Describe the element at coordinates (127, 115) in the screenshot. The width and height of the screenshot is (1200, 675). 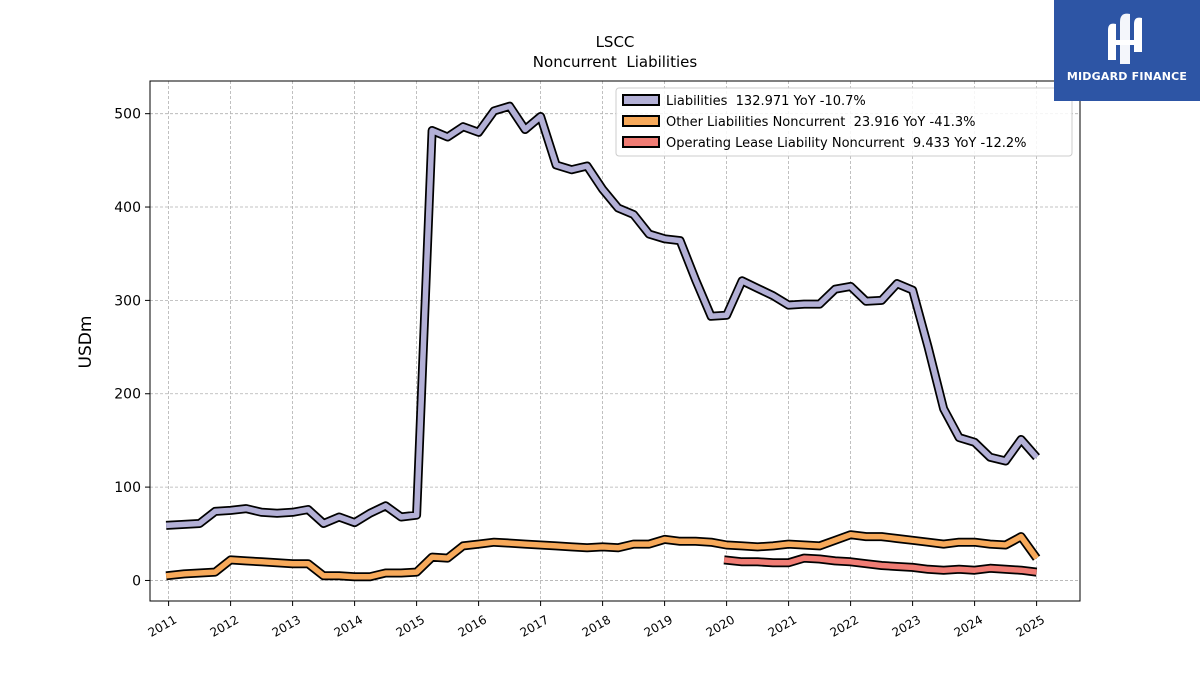
I see `y-tick-label: 500` at that location.